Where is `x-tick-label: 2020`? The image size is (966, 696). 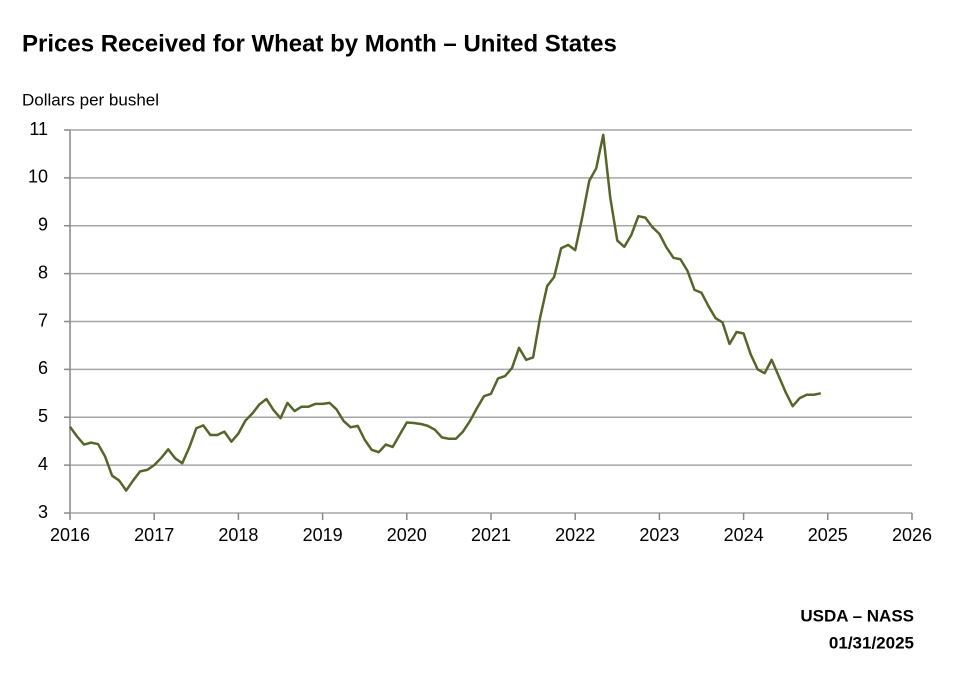 x-tick-label: 2020 is located at coordinates (407, 535).